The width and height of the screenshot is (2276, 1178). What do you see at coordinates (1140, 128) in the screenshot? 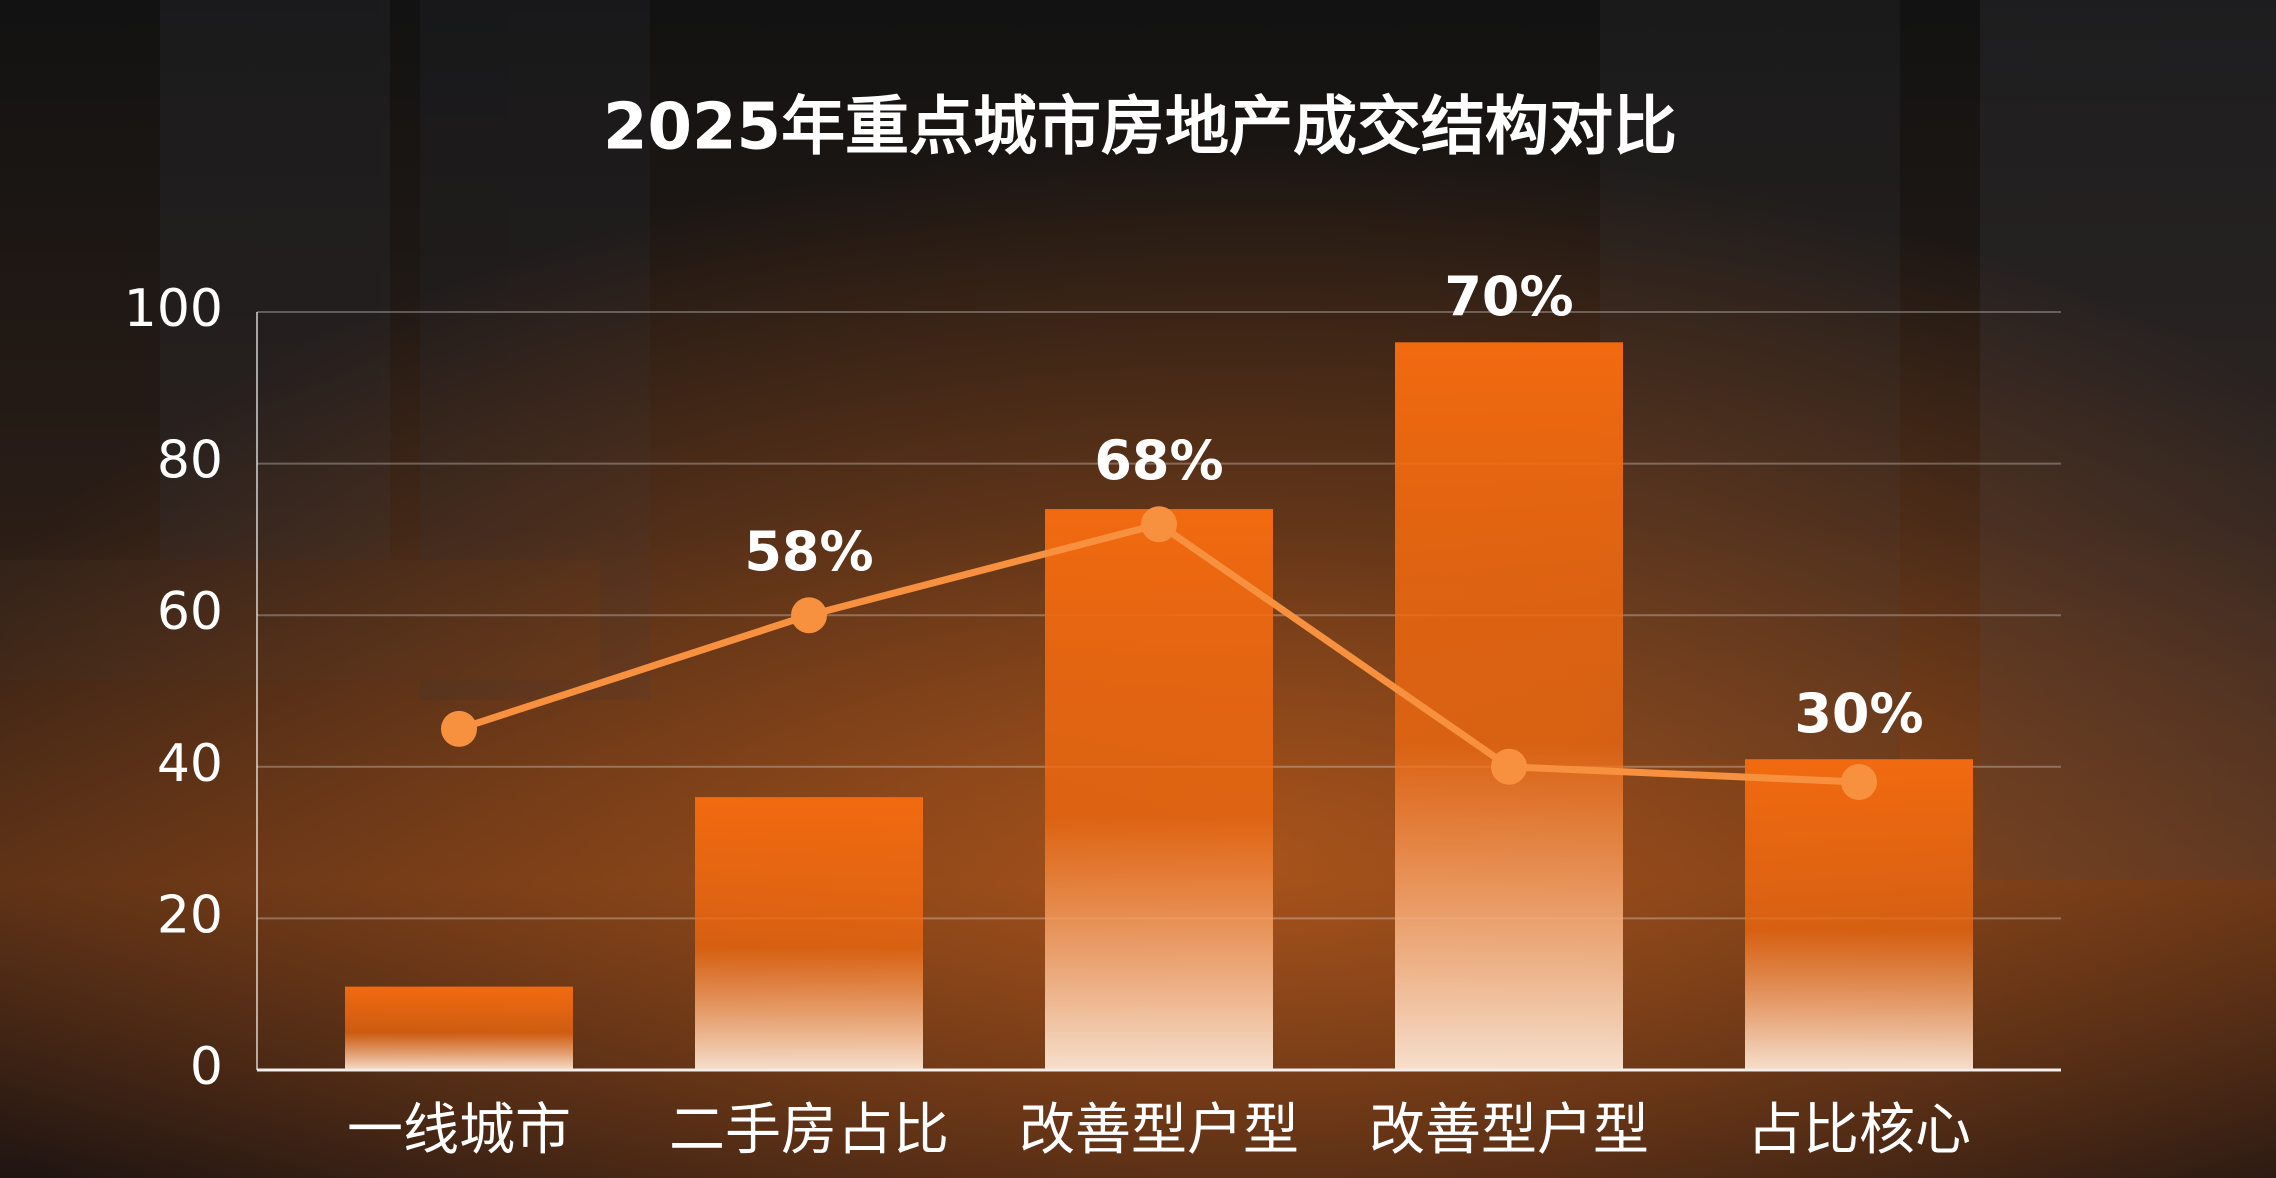
I see `chart-title: 2025年重点城市房地产成交结构对比` at bounding box center [1140, 128].